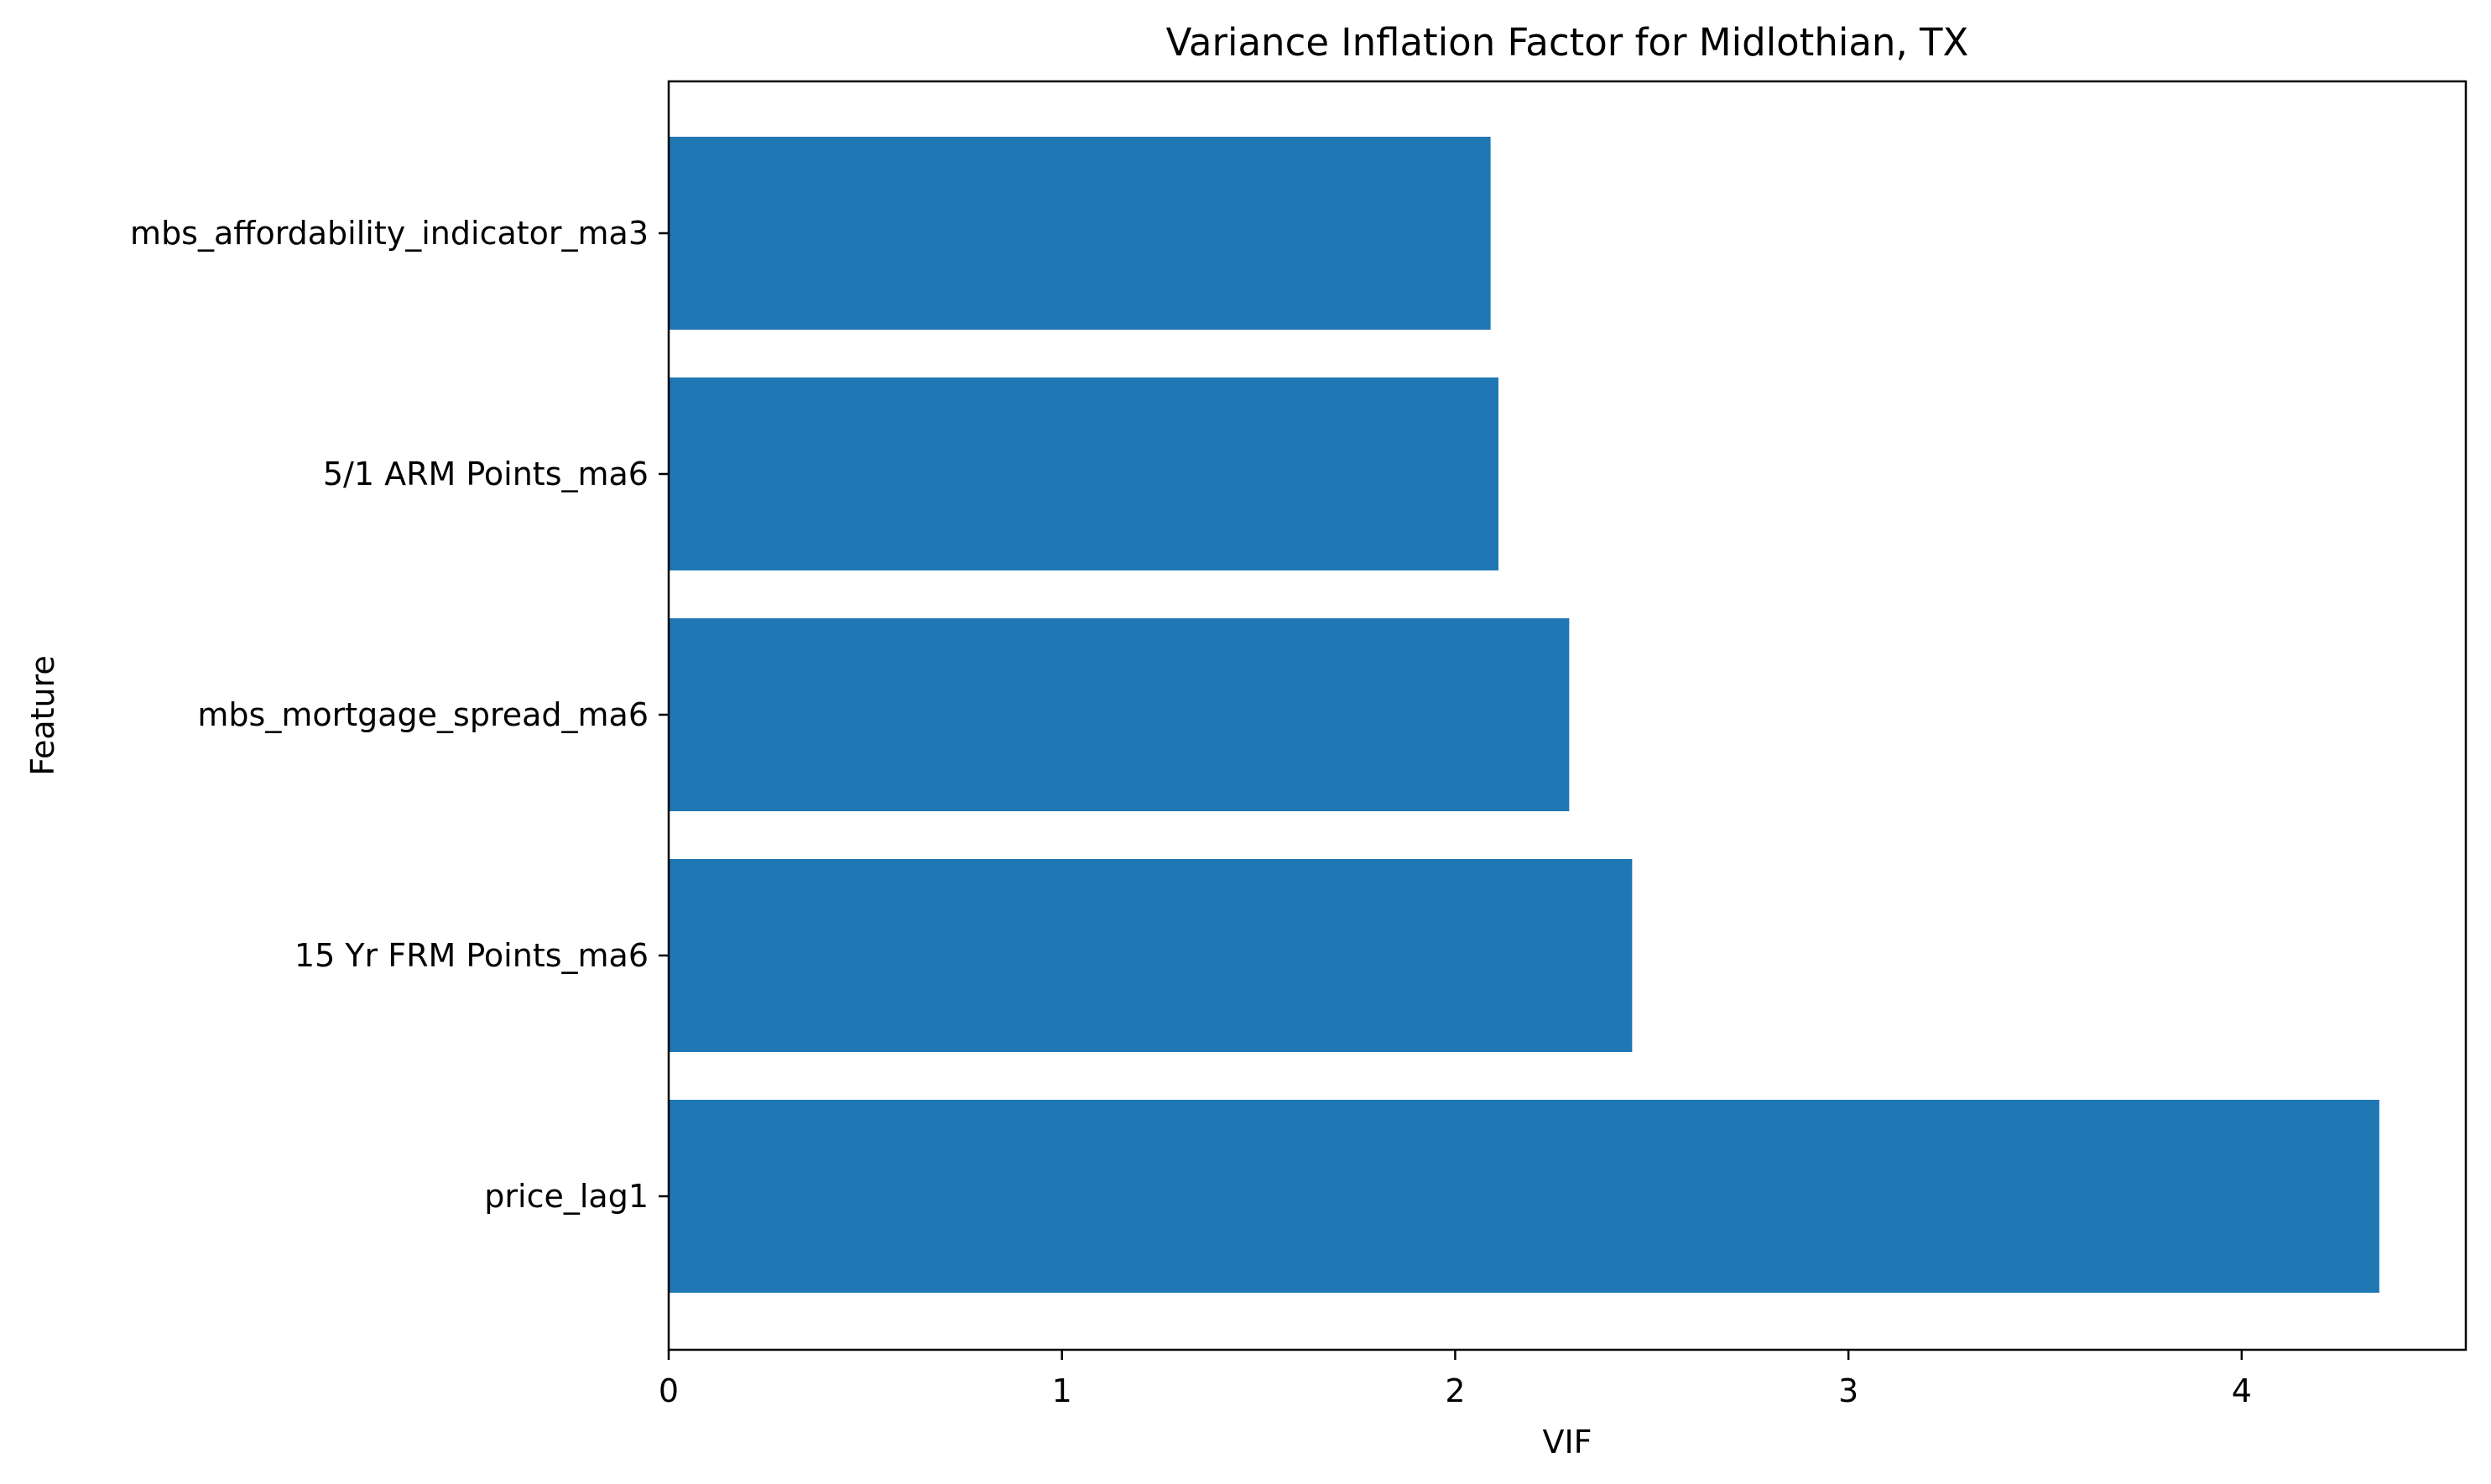  Describe the element at coordinates (1848, 1390) in the screenshot. I see `x-tick-label: 3` at that location.